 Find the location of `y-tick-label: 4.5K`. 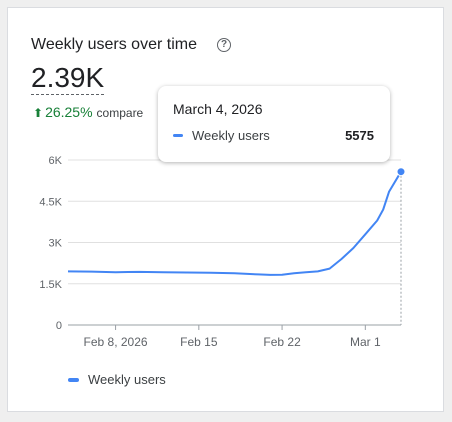

y-tick-label: 4.5K is located at coordinates (50, 202).